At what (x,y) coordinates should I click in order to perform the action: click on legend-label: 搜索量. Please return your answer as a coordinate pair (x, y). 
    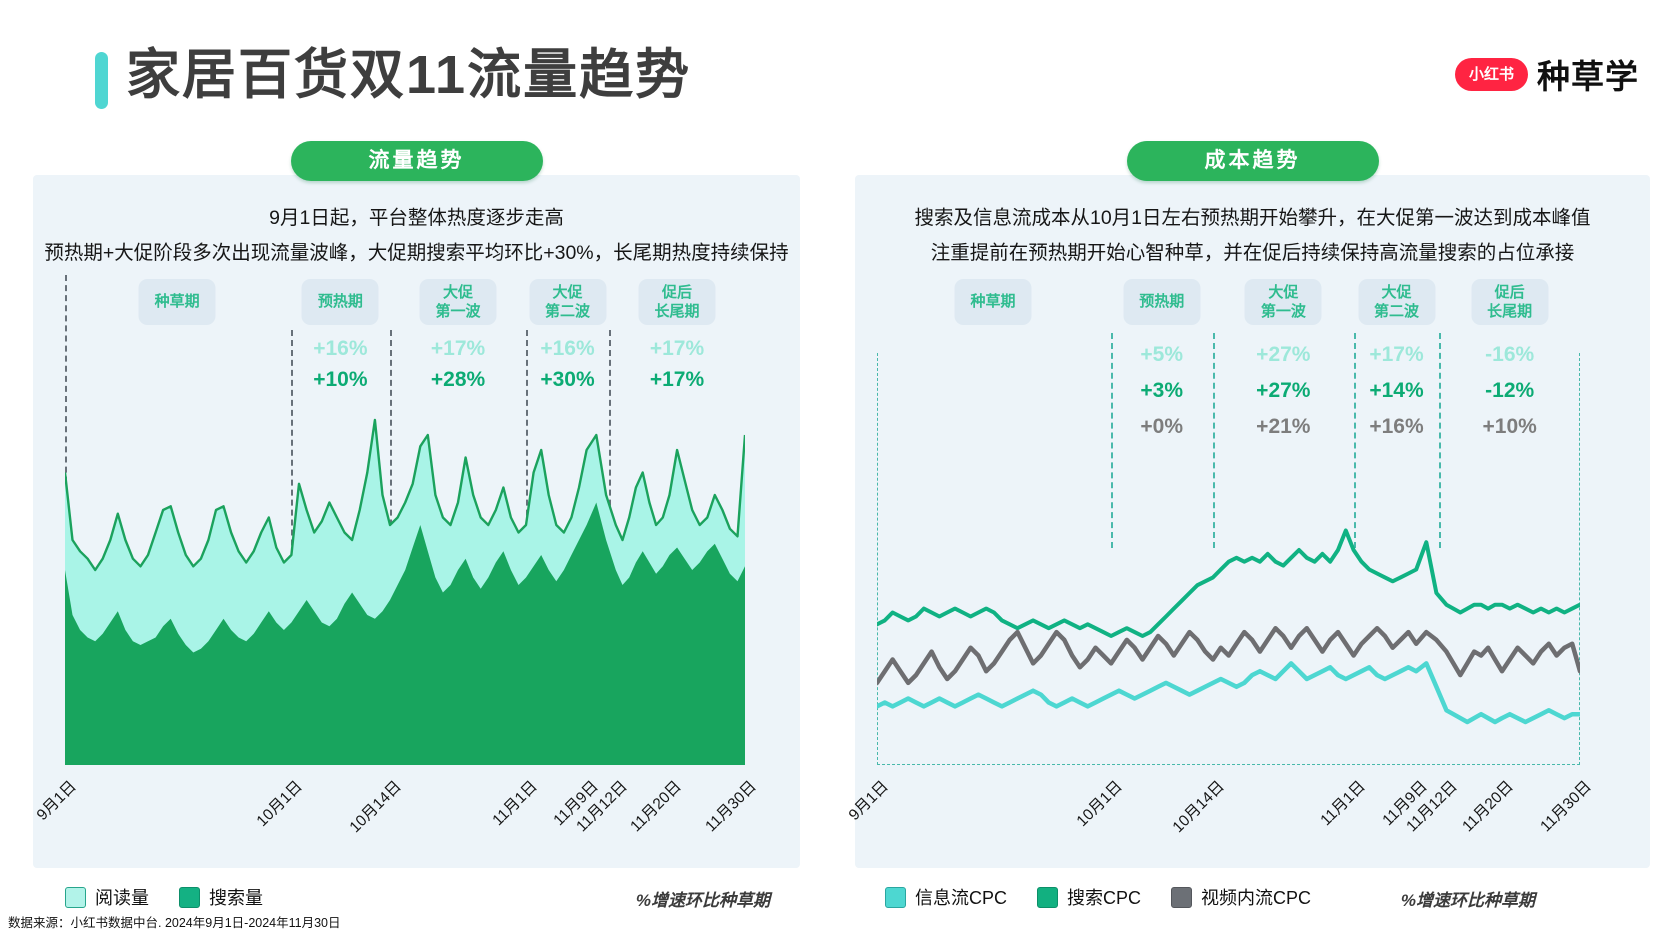
    Looking at the image, I should click on (236, 898).